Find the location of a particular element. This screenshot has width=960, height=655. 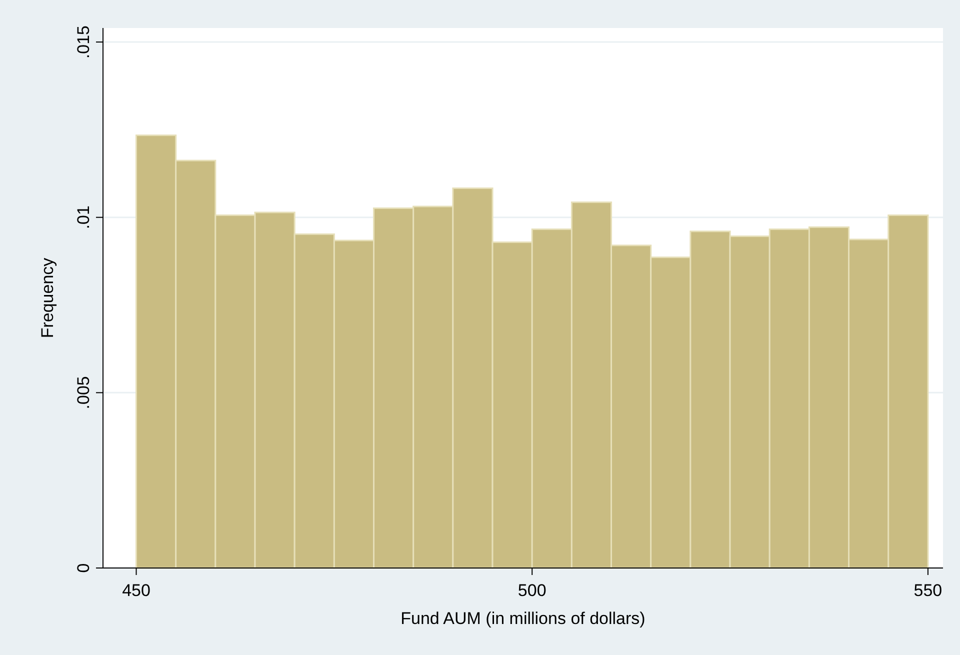

y-tick-label: .005 is located at coordinates (83, 393).